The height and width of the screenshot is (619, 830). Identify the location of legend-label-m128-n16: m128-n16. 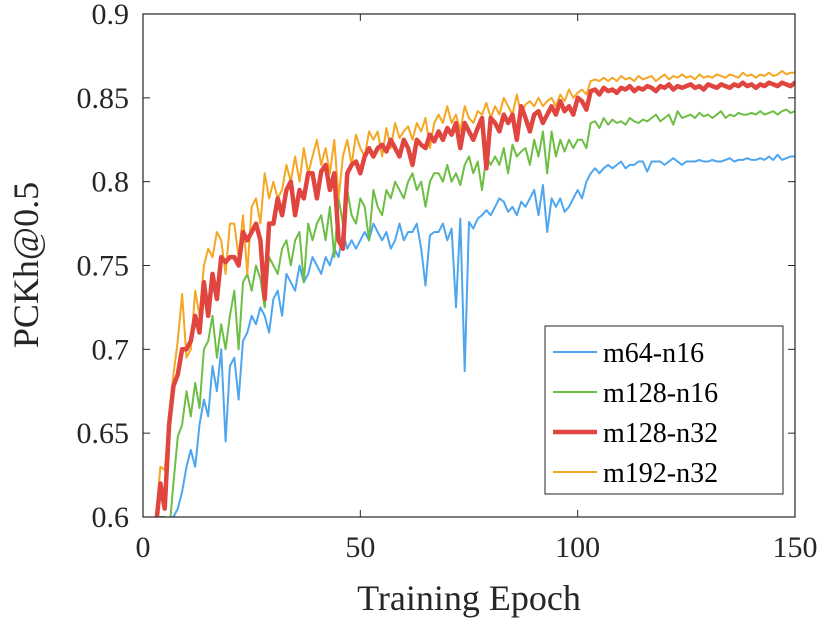
(660, 393).